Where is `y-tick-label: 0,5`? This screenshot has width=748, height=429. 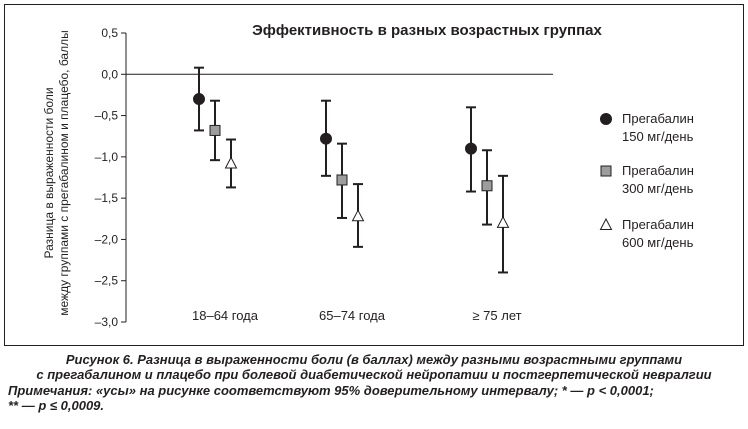 y-tick-label: 0,5 is located at coordinates (109, 33).